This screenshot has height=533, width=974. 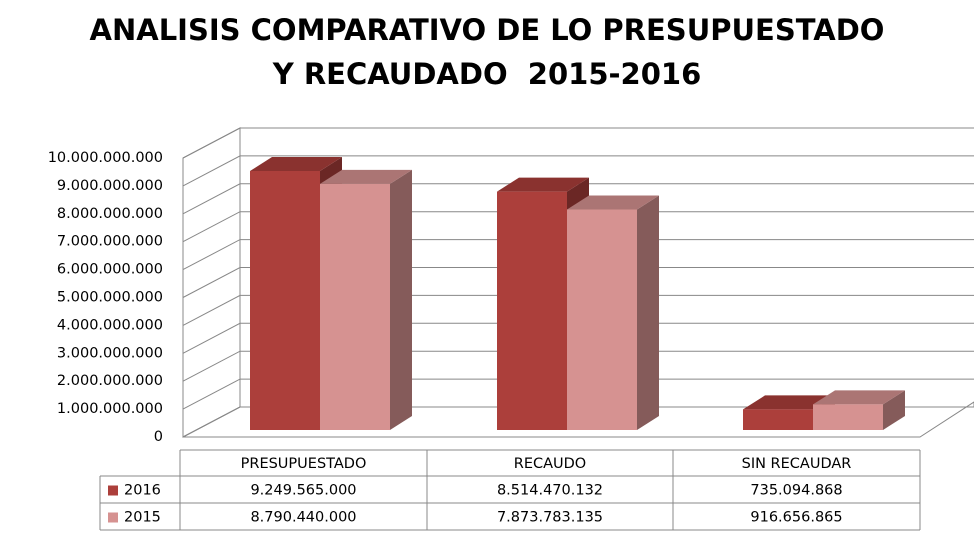 What do you see at coordinates (105, 158) in the screenshot?
I see `y-tick-label: 10.000.000.000` at bounding box center [105, 158].